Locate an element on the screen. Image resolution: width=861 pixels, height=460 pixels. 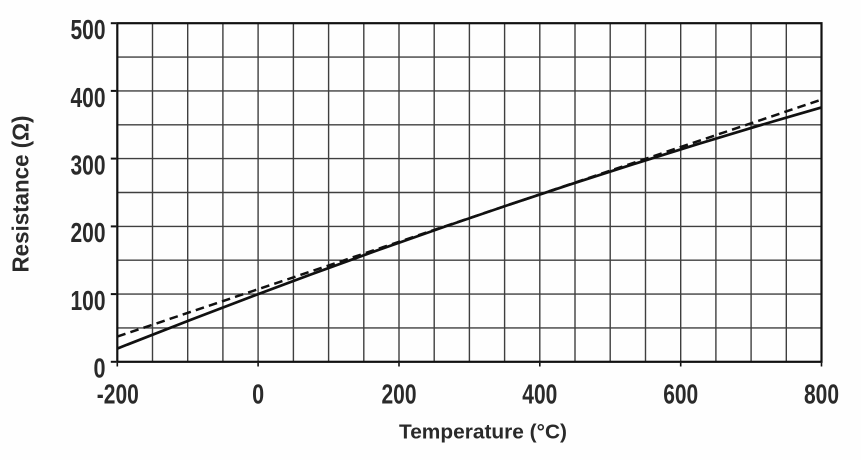
svg-text: 100 is located at coordinates (88, 300).